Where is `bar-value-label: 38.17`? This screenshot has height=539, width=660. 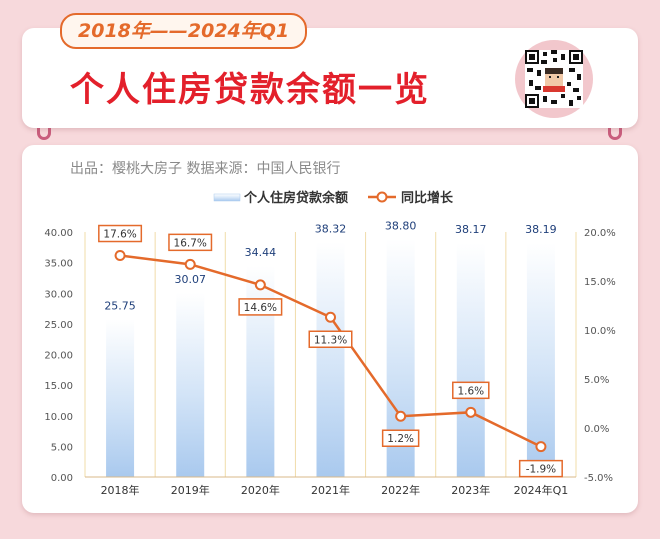
bar-value-label: 38.17 is located at coordinates (471, 229).